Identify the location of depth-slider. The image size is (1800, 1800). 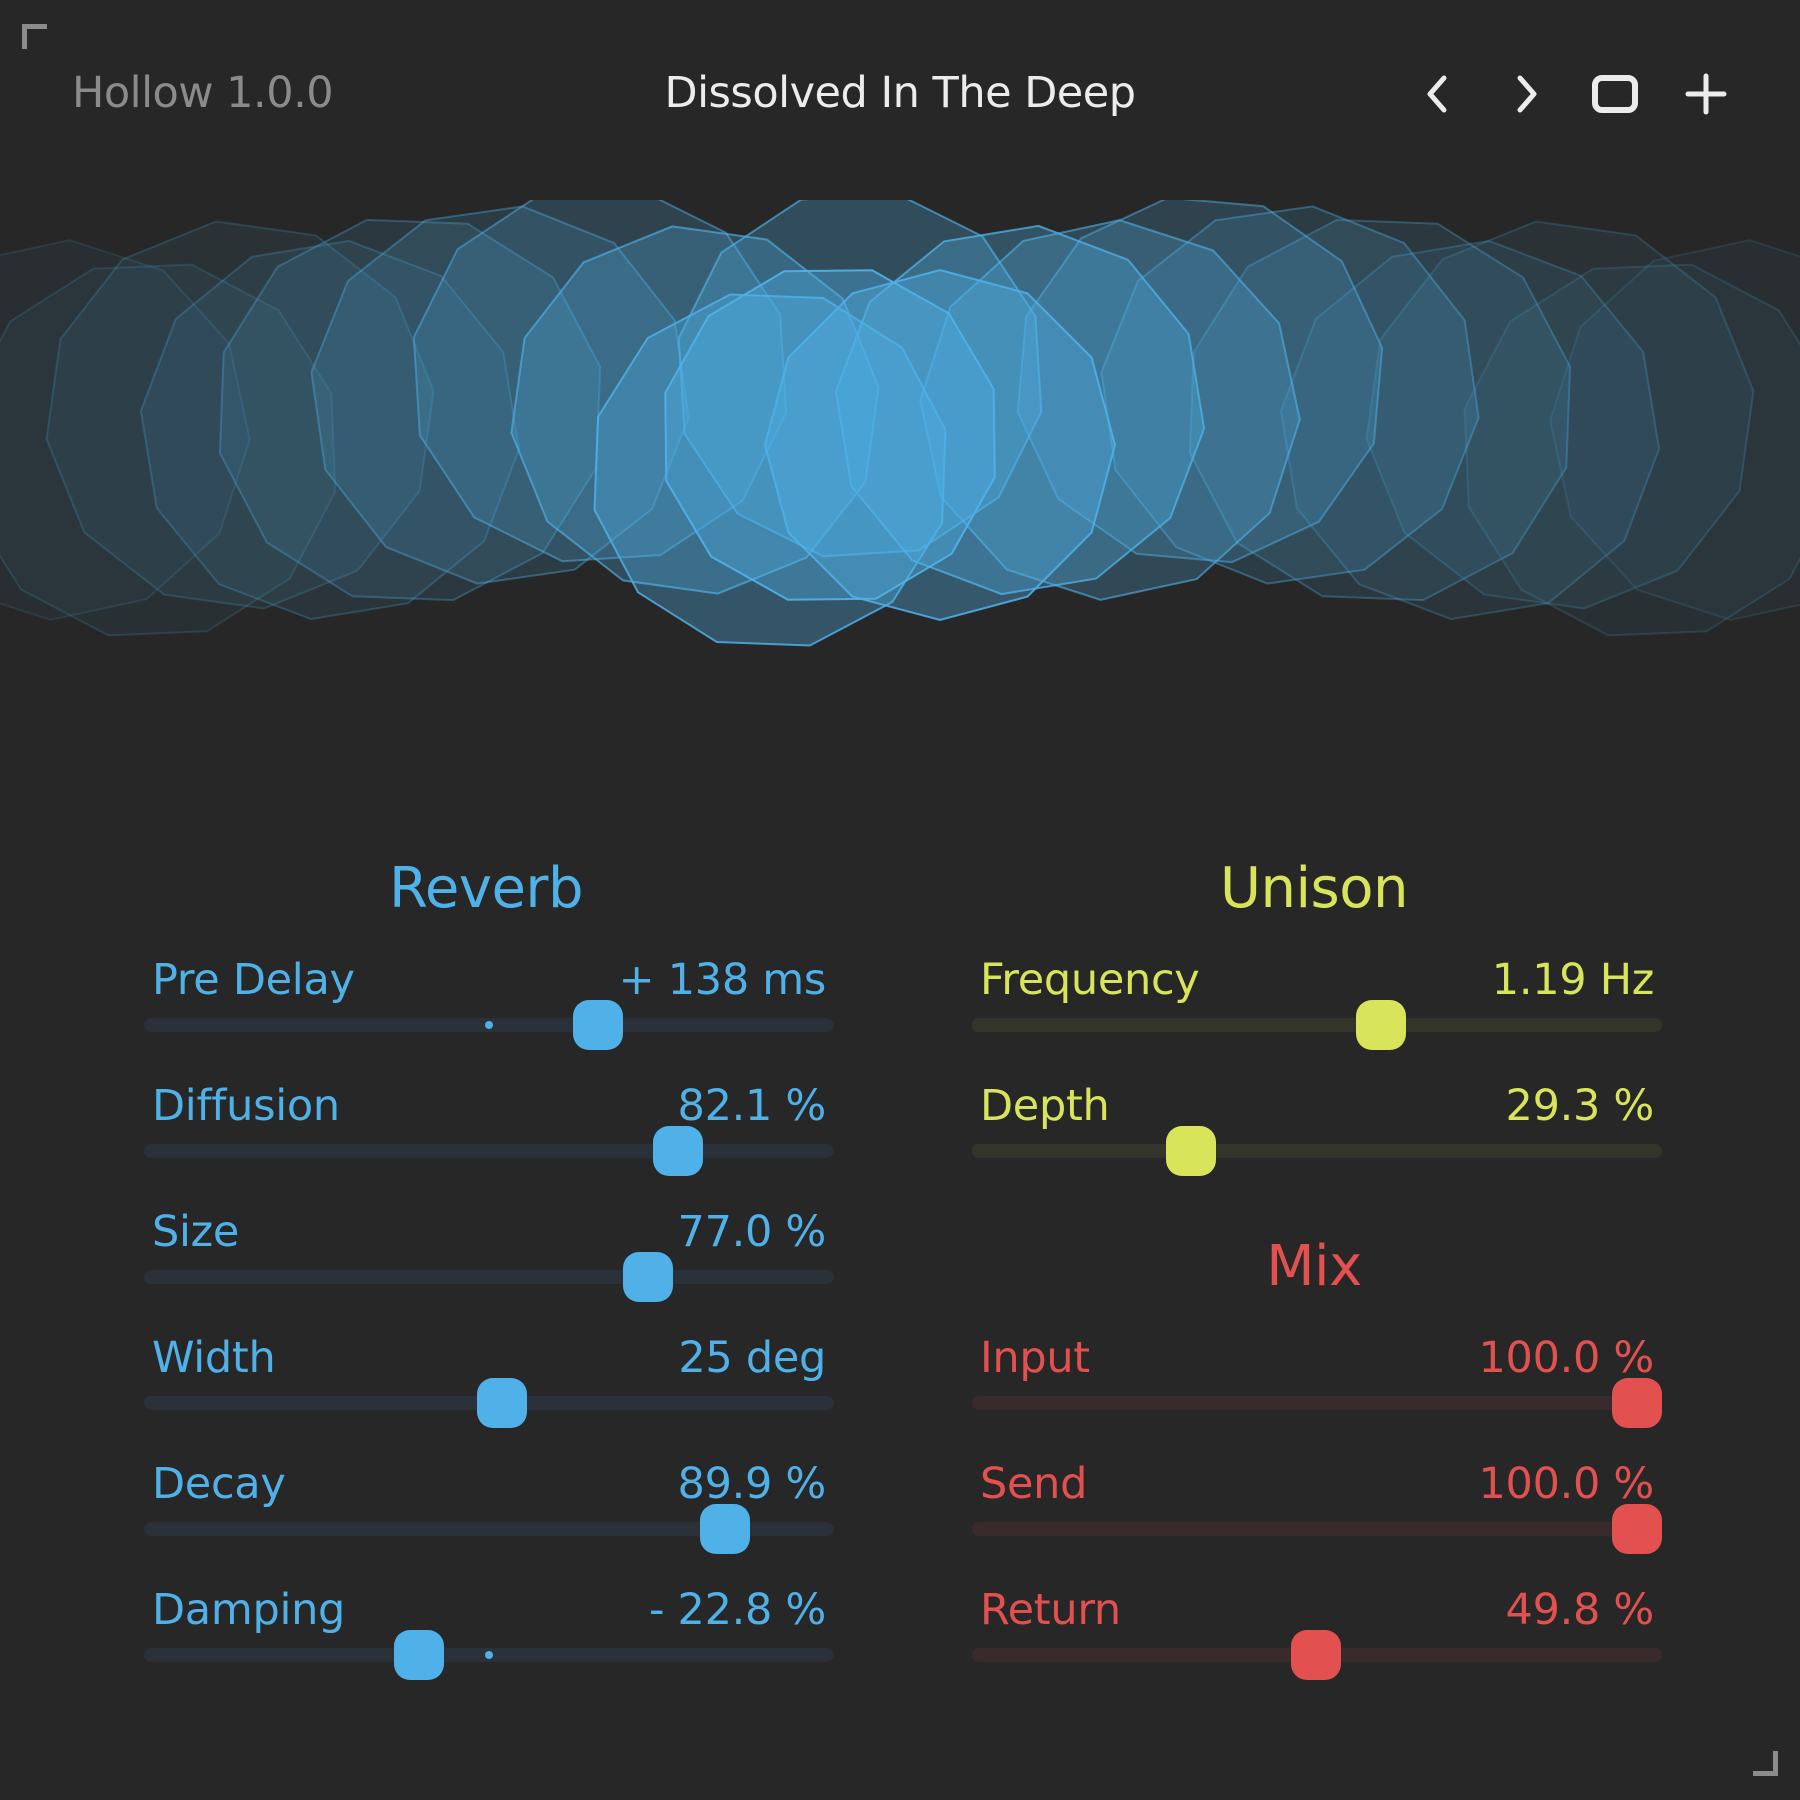
(1317, 1151).